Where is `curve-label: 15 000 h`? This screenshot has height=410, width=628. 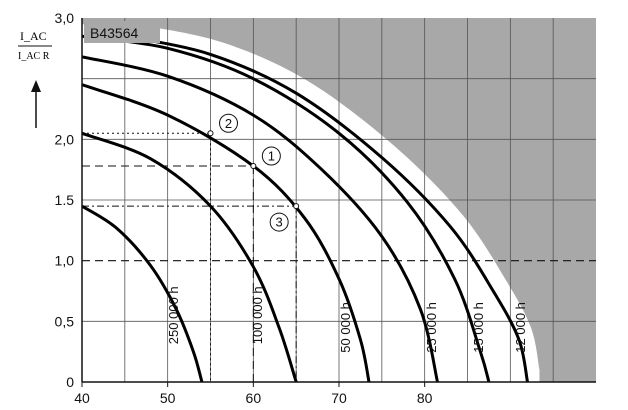 curve-label: 15 000 h is located at coordinates (478, 327).